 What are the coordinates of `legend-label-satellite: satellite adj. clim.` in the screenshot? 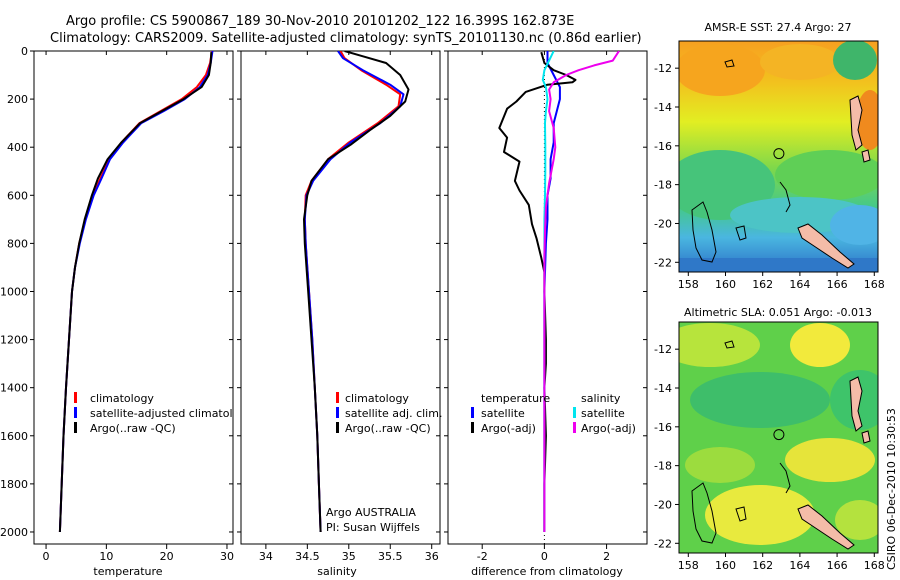 It's located at (393, 413).